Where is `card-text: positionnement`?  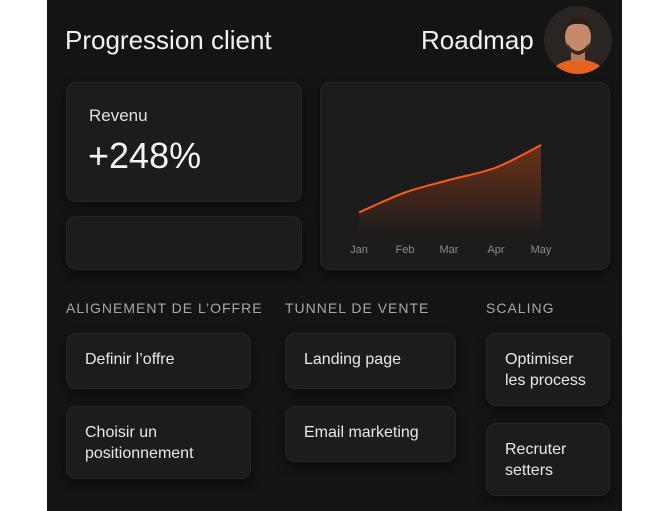 card-text: positionnement is located at coordinates (139, 453).